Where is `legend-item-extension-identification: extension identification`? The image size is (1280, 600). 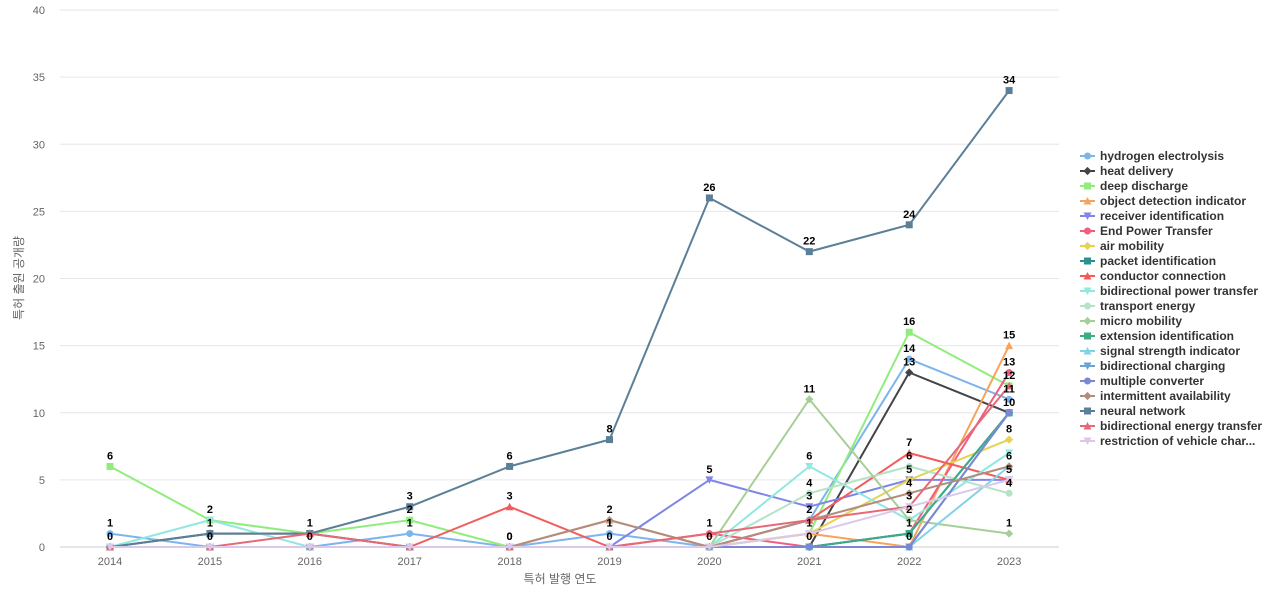
legend-item-extension-identification: extension identification is located at coordinates (1157, 336).